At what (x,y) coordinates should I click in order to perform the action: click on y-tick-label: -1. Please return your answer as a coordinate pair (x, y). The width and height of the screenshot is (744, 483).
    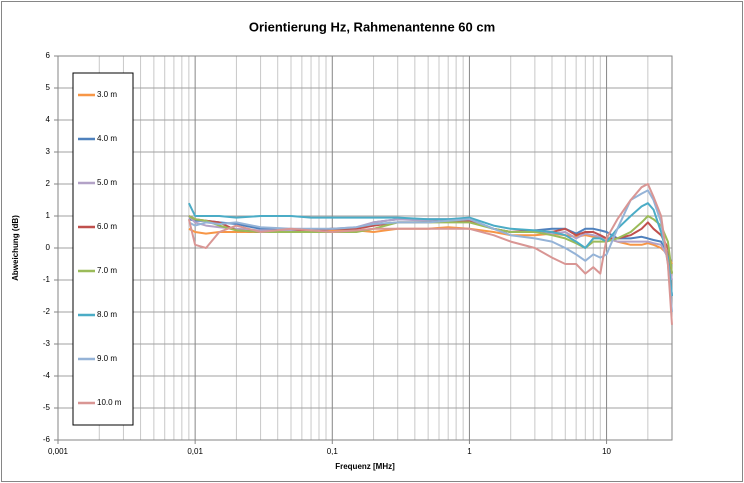
    Looking at the image, I should click on (47, 279).